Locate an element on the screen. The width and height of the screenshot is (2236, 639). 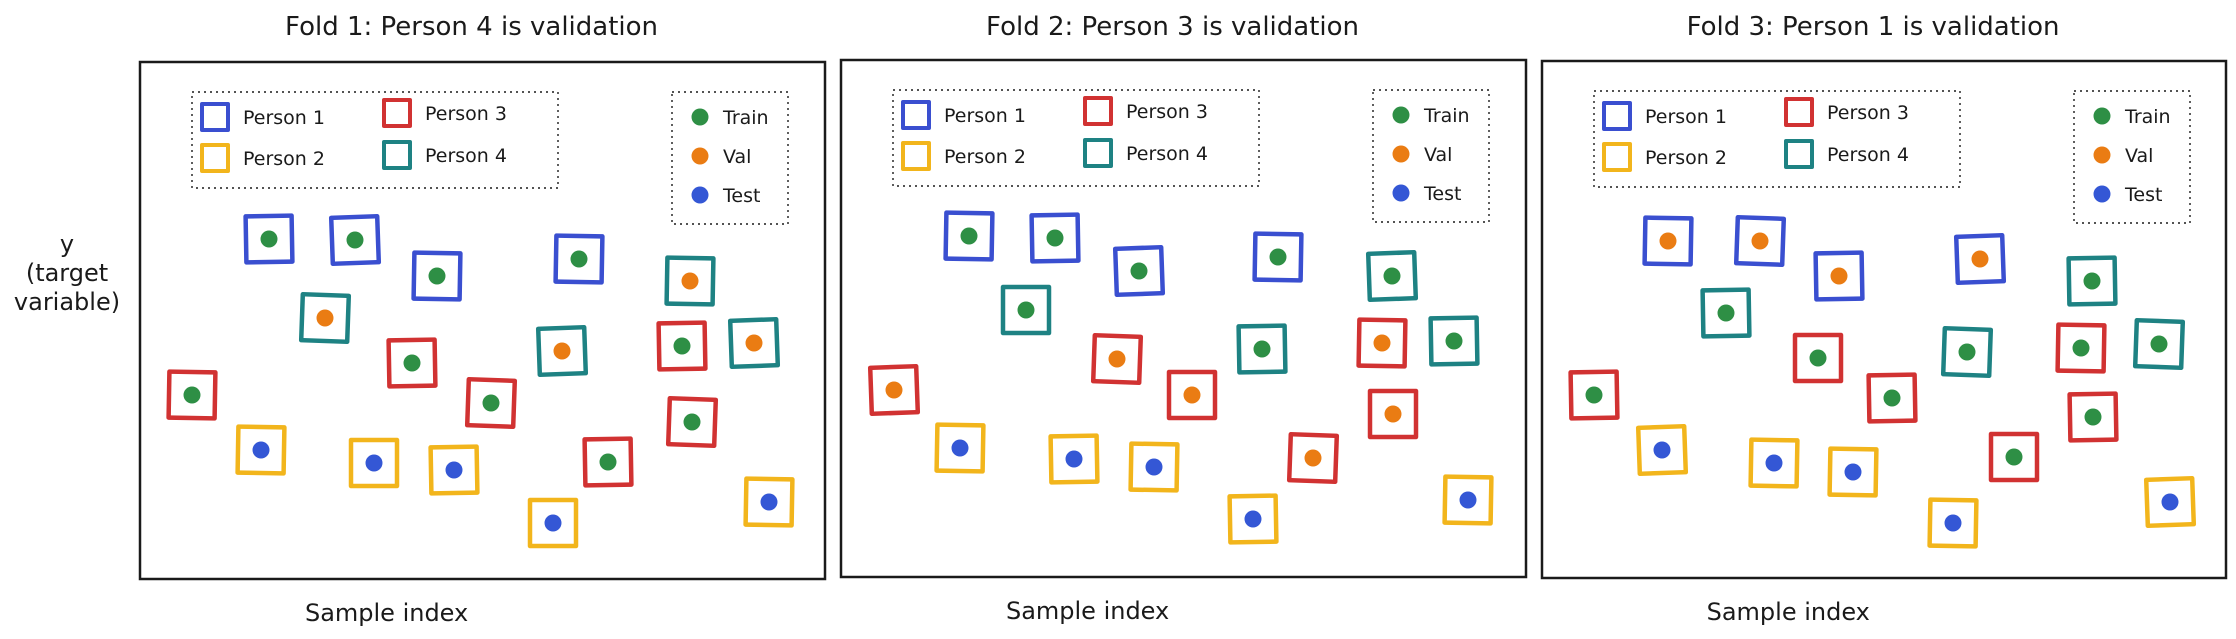
legend-person-label: Person 1 is located at coordinates (284, 118).